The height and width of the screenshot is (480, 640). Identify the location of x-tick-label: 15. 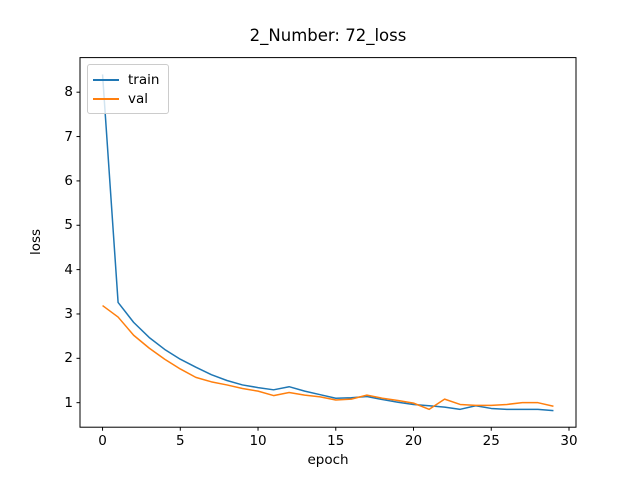
(336, 441).